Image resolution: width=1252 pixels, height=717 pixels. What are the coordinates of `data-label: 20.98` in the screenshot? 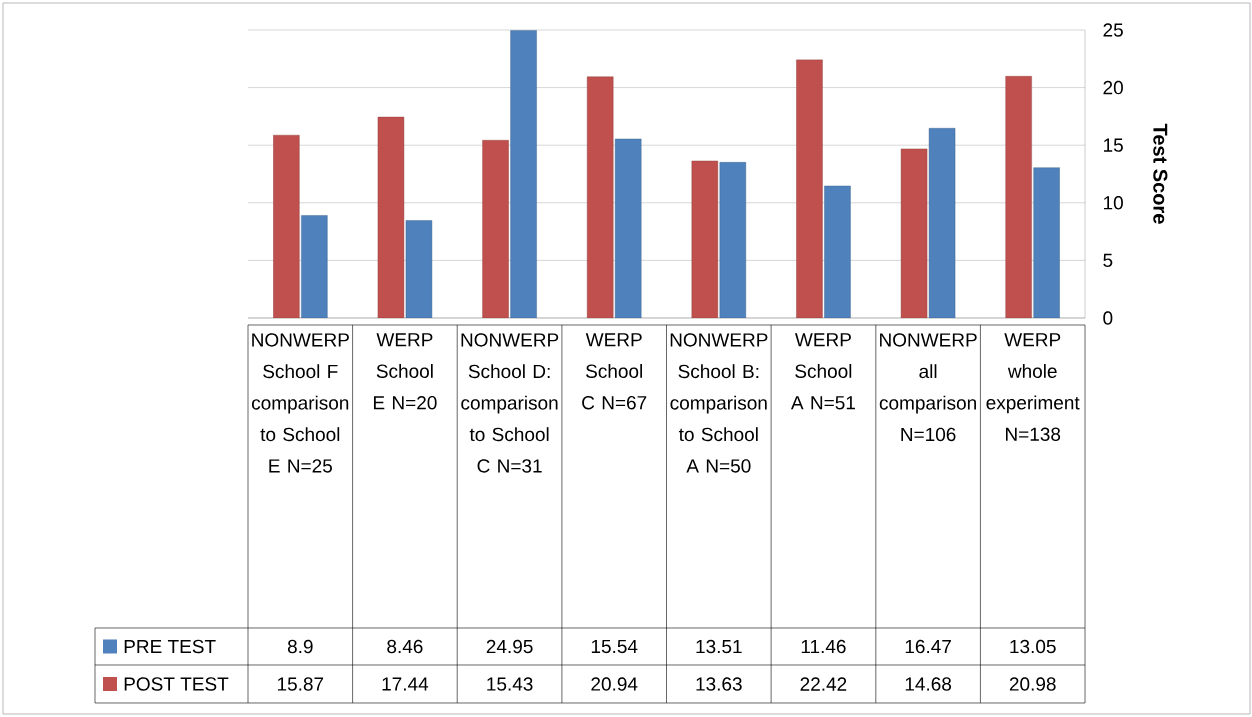 It's located at (1032, 684).